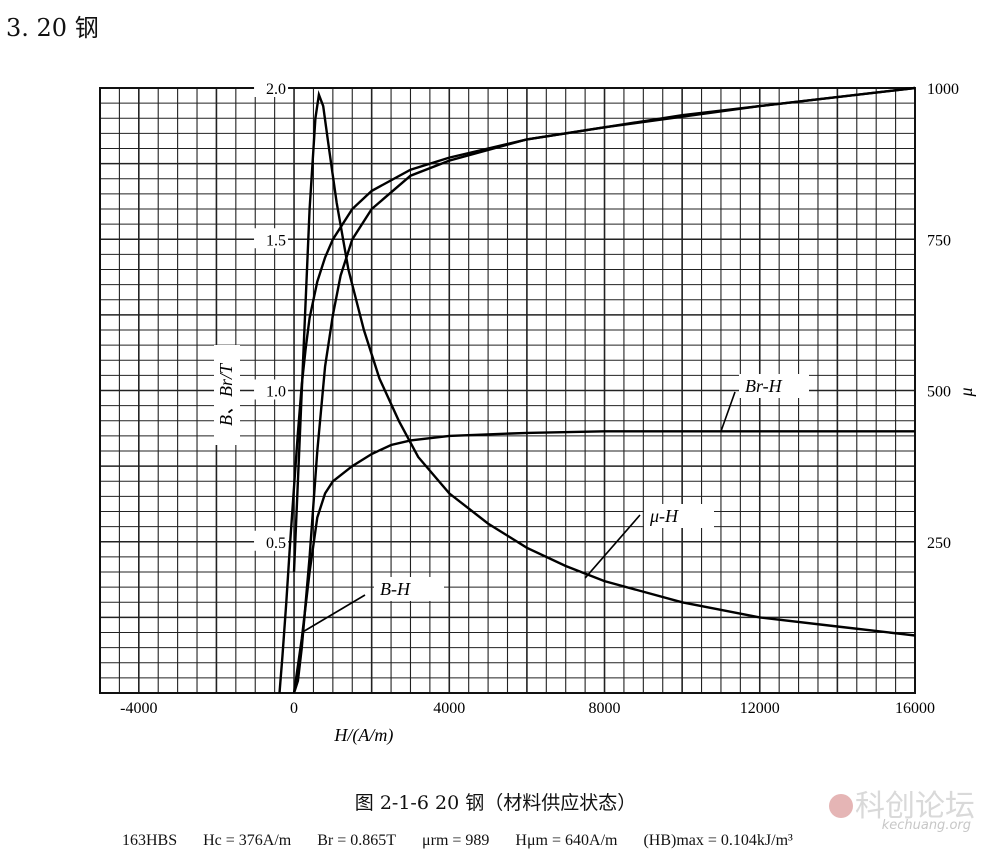 The width and height of the screenshot is (991, 864). What do you see at coordinates (276, 543) in the screenshot?
I see `y-tick-label: 0.5` at bounding box center [276, 543].